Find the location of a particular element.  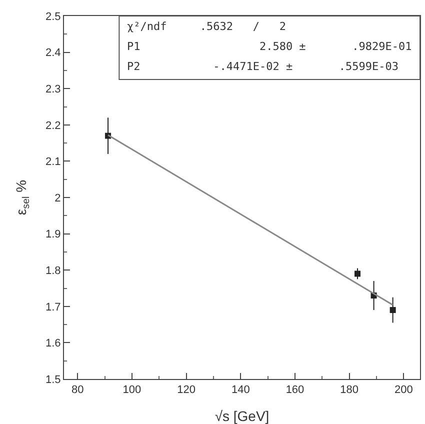

annotation: P2 -.4471E-02 ± .5599E-03 is located at coordinates (263, 66).